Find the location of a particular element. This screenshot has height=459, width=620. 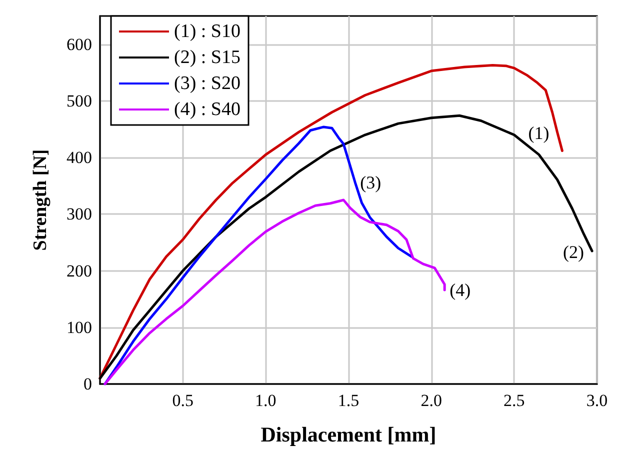

y-tick-label: 200 is located at coordinates (79, 270).